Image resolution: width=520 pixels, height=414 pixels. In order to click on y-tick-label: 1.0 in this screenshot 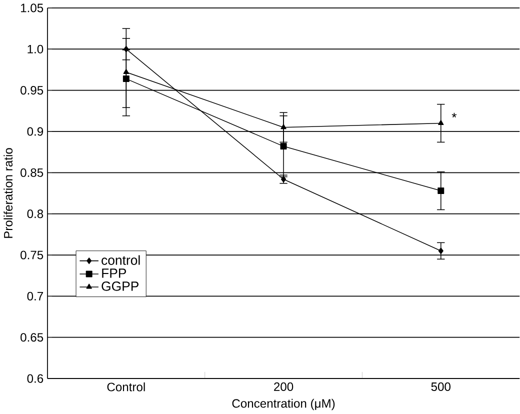, I will do `click(36, 49)`.